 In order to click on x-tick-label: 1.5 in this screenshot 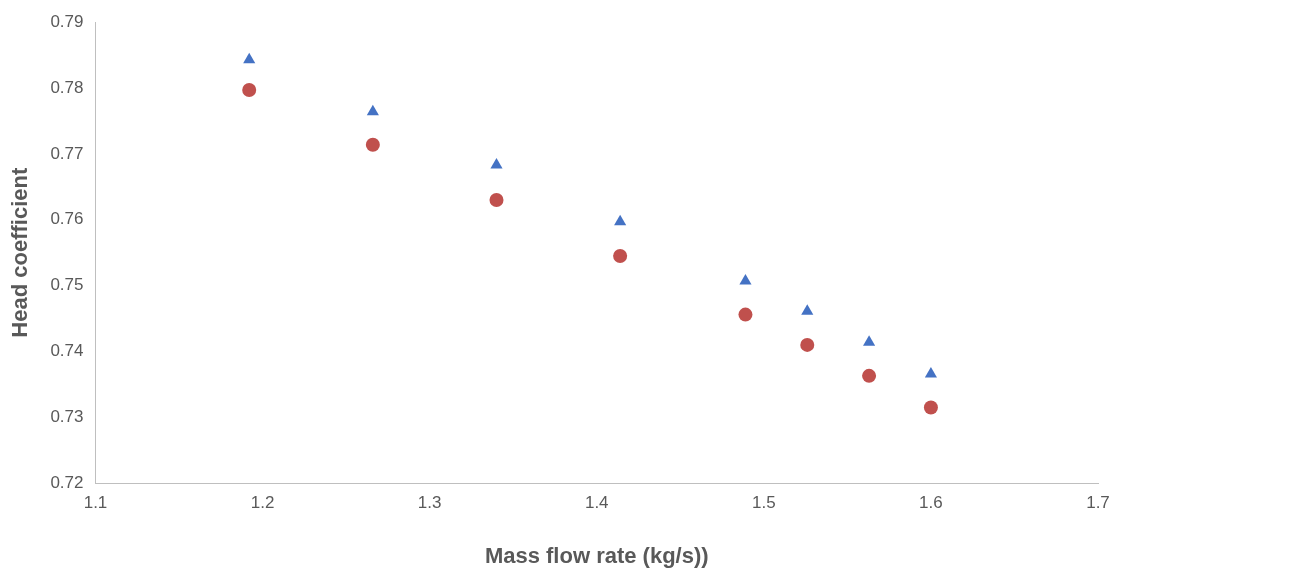, I will do `click(764, 503)`.